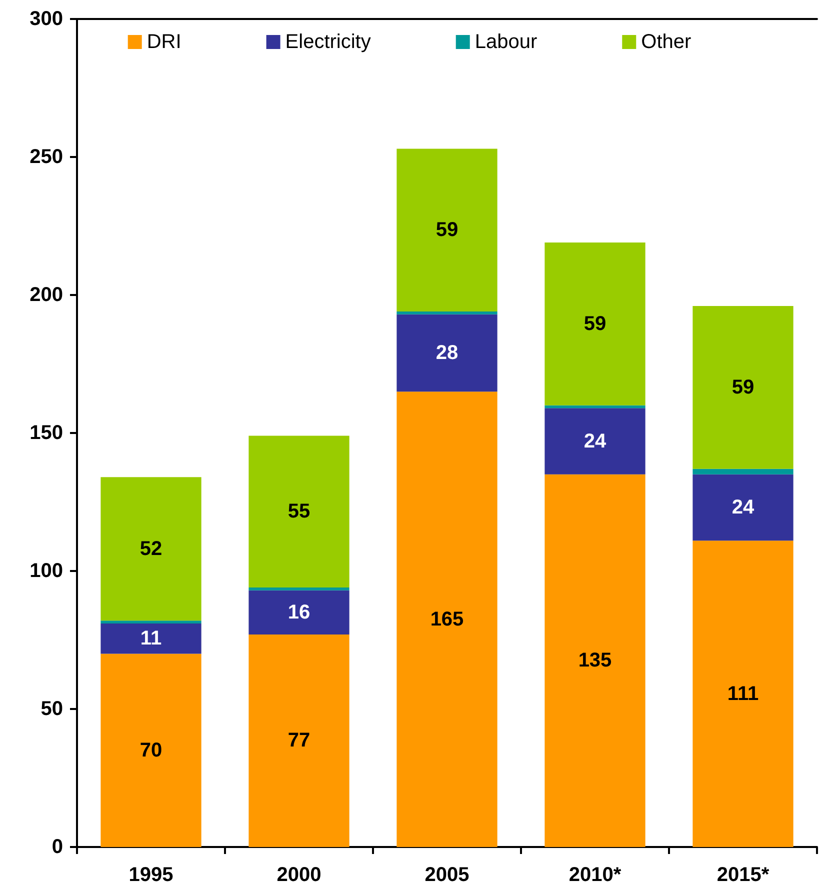 The width and height of the screenshot is (819, 893). I want to click on y-tick-label: 100, so click(46, 571).